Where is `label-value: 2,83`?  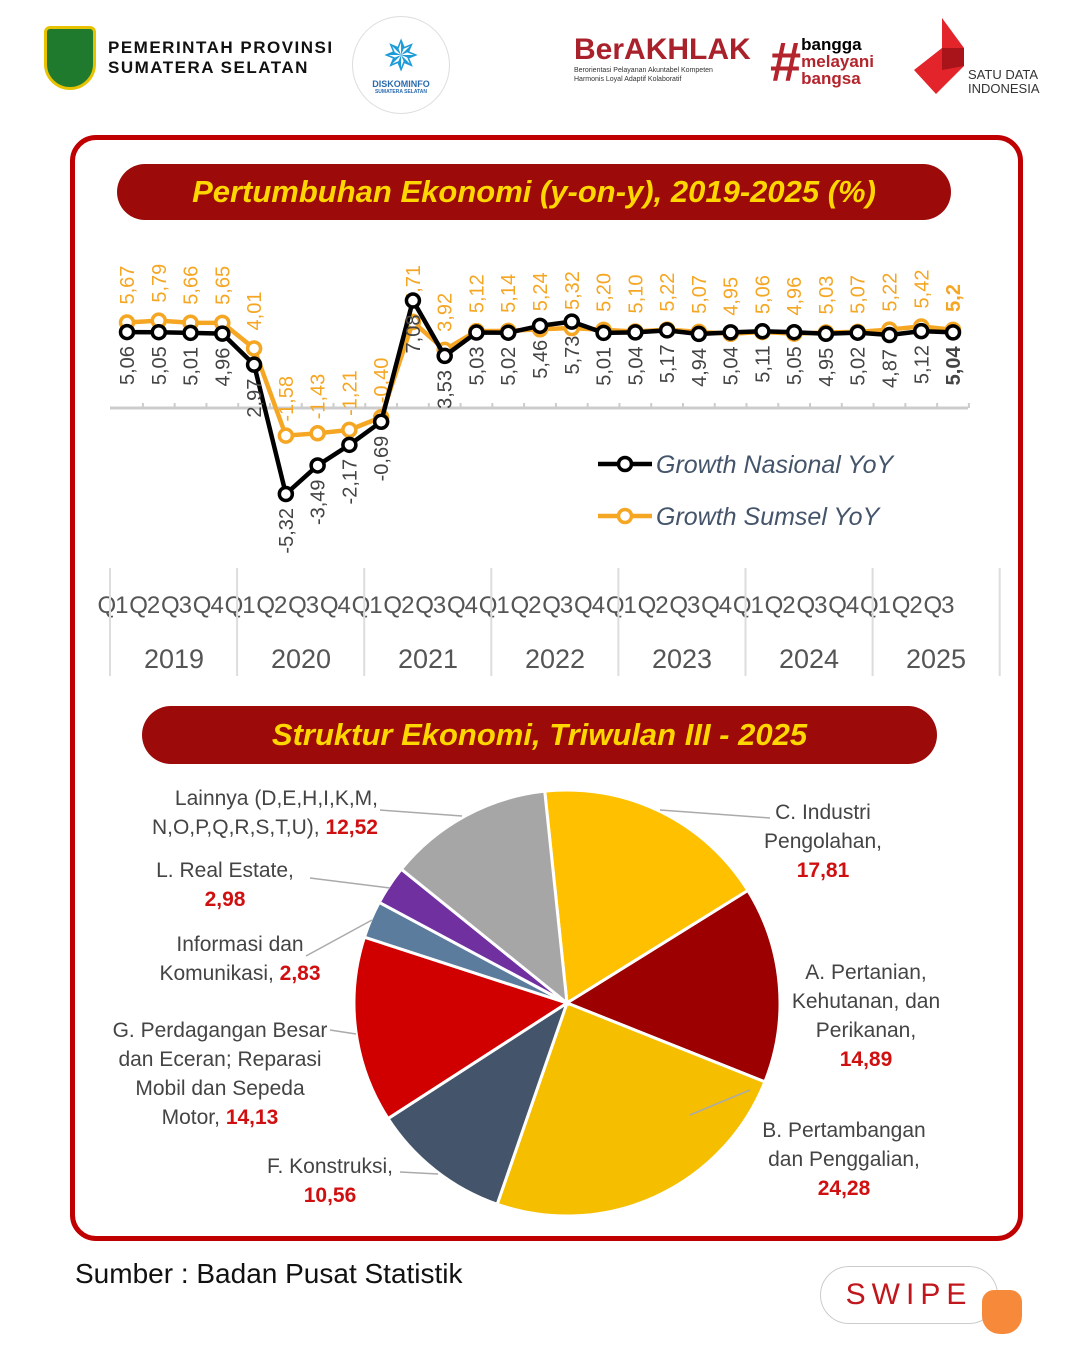
label-value: 2,83 is located at coordinates (300, 973).